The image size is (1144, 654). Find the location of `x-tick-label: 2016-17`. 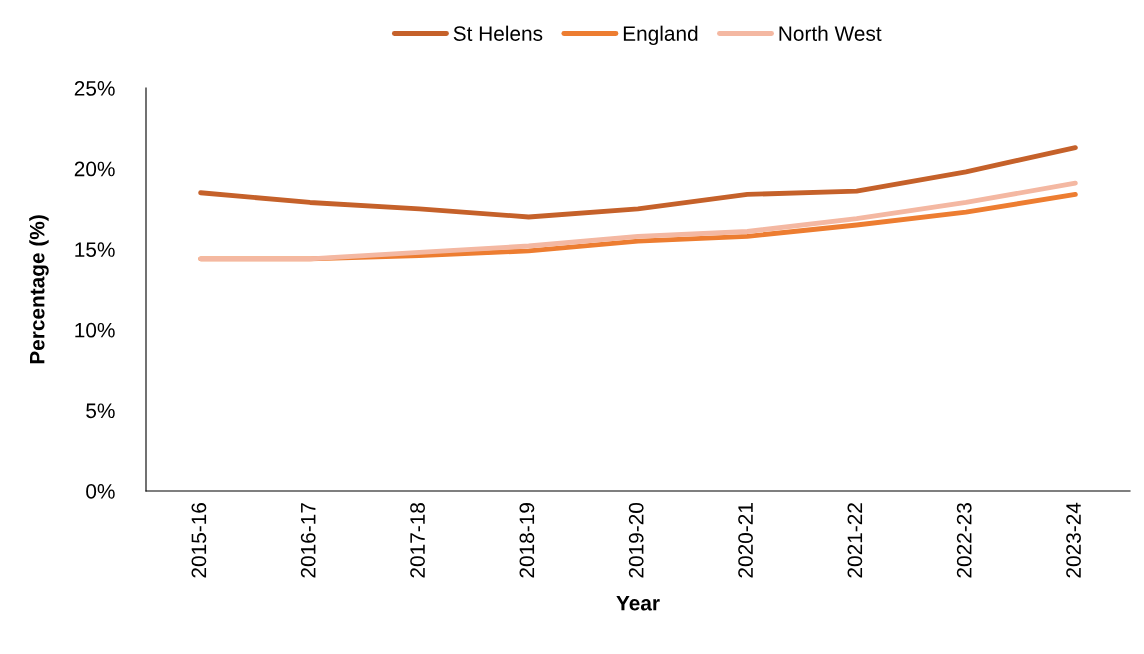

x-tick-label: 2016-17 is located at coordinates (308, 540).